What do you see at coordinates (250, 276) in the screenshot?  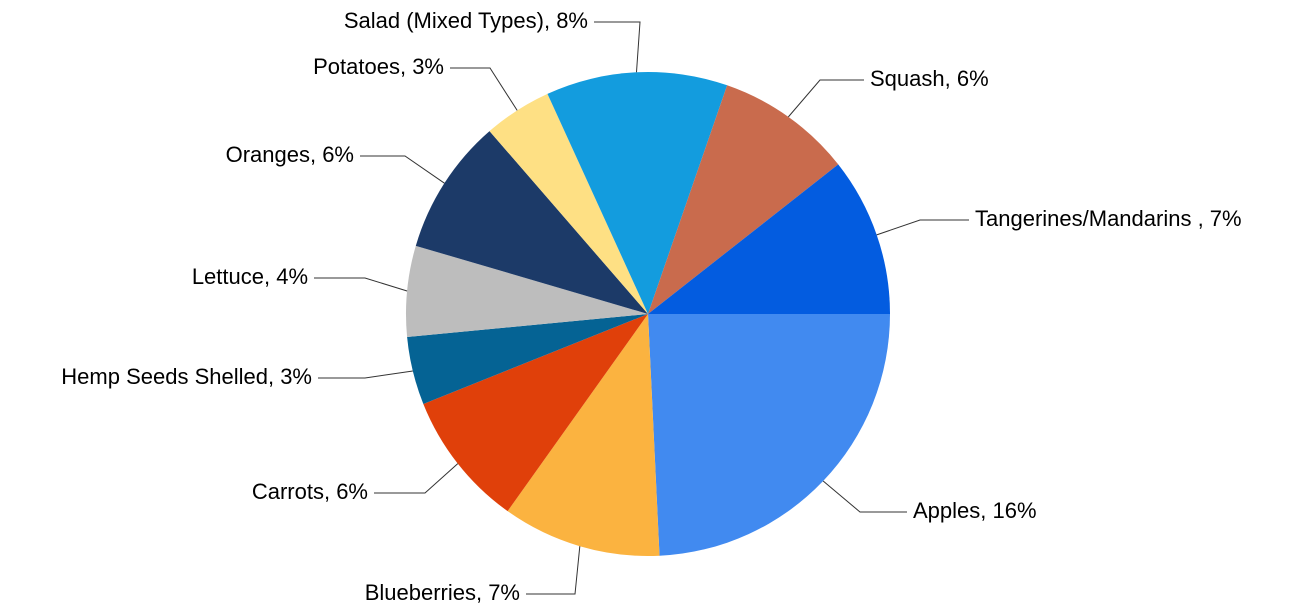 I see `data-label: Lettuce, 4%` at bounding box center [250, 276].